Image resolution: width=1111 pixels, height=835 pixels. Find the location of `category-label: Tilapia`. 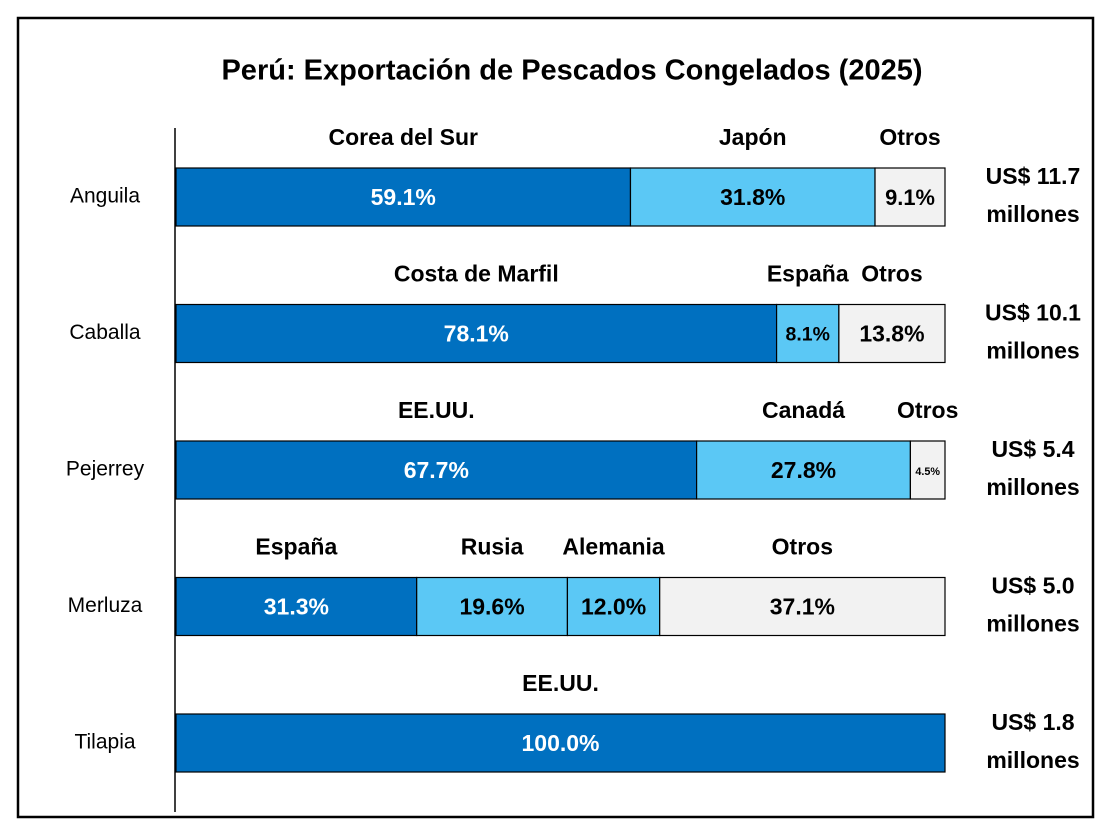

category-label: Tilapia is located at coordinates (104, 742).